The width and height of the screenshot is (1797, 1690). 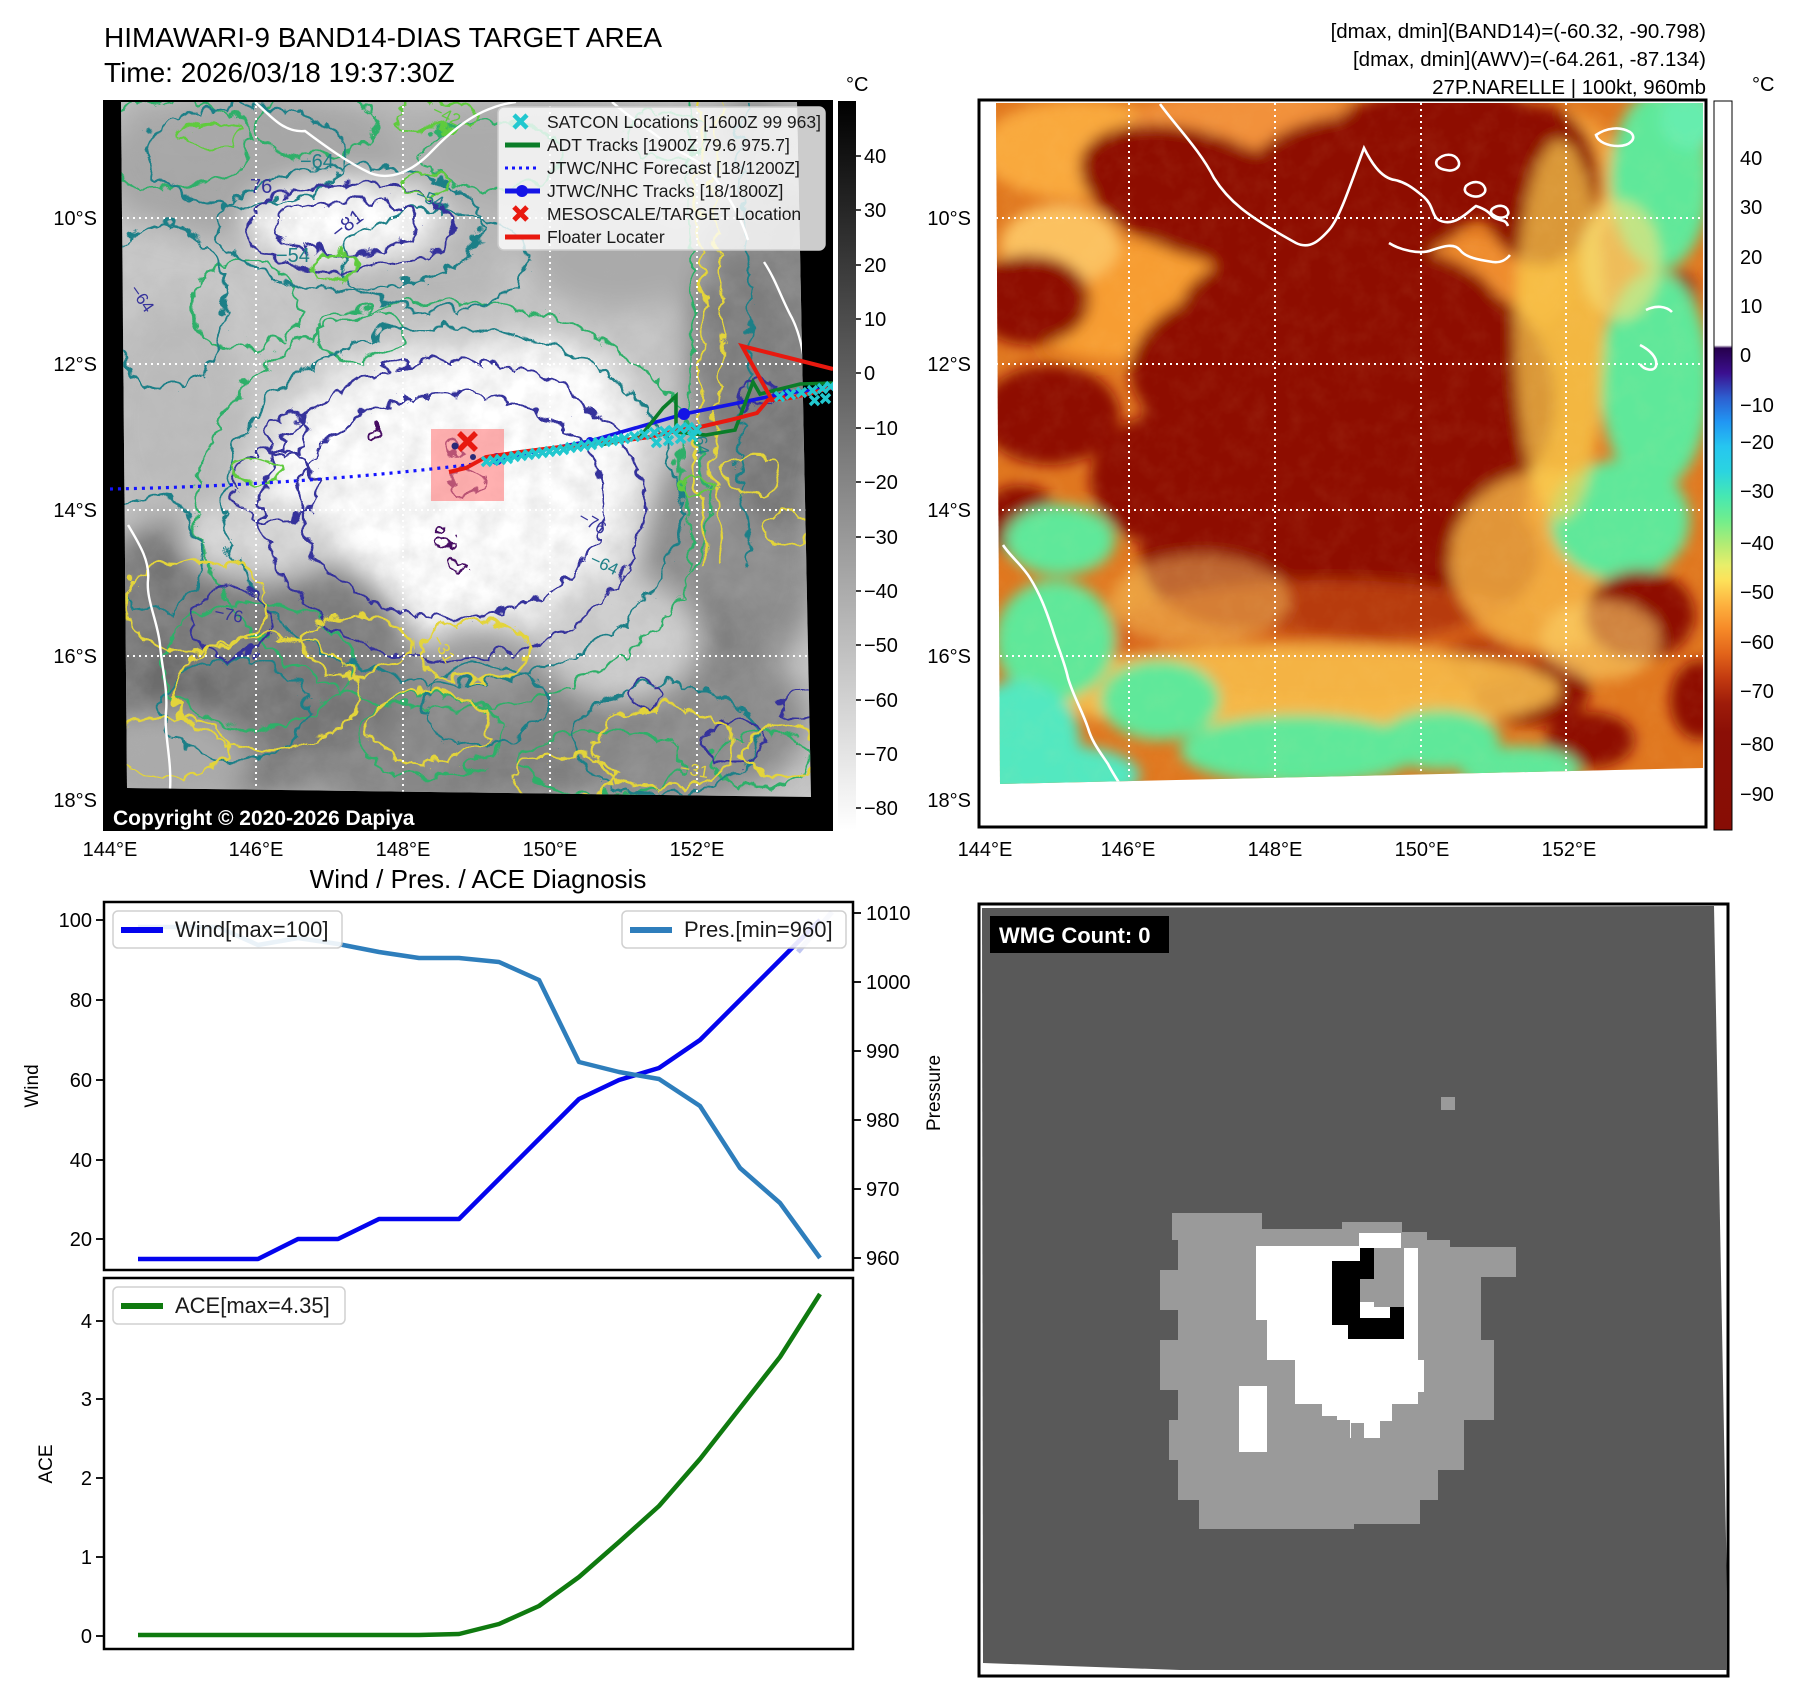 I want to click on svg-text: Wind, so click(x=32, y=1085).